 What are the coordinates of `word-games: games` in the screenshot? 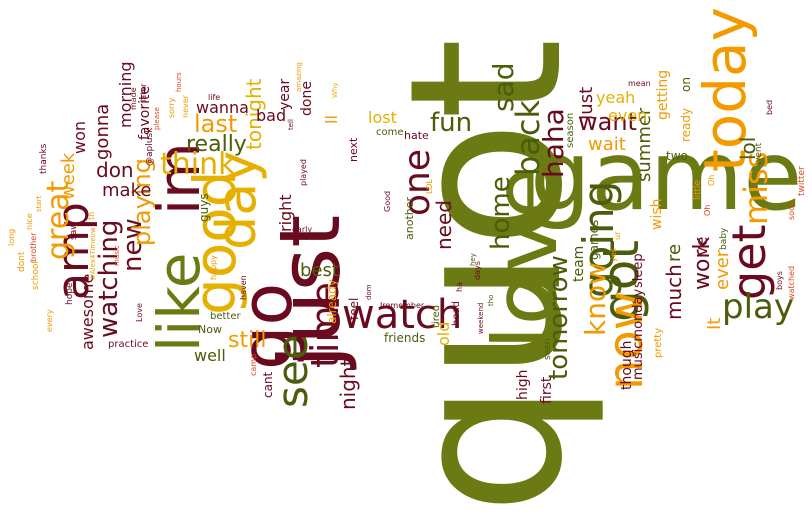 It's located at (594, 239).